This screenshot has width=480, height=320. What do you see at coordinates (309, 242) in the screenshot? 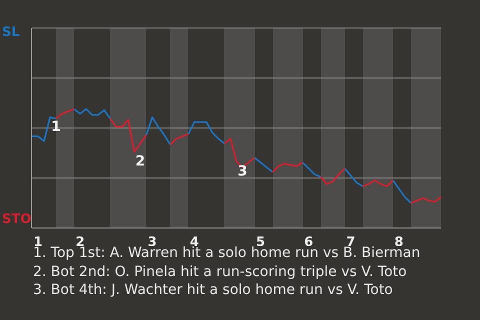
I see `x-tick-label: 6` at bounding box center [309, 242].